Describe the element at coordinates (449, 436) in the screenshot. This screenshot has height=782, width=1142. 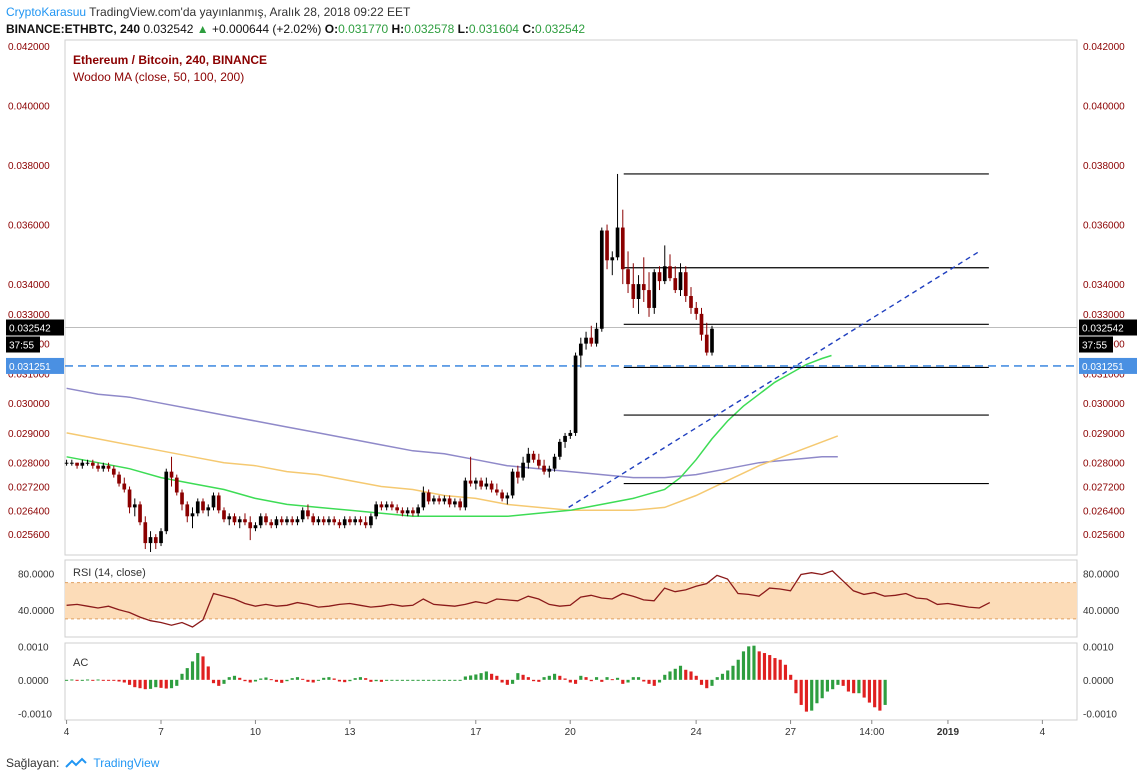
I see `ma50-line` at that location.